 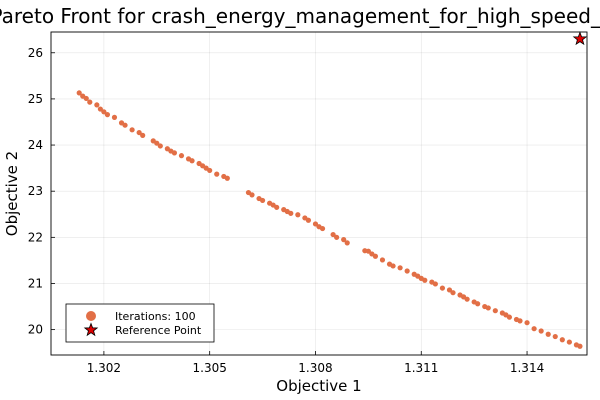 I want to click on x-tick-label: 1.308, so click(x=315, y=368).